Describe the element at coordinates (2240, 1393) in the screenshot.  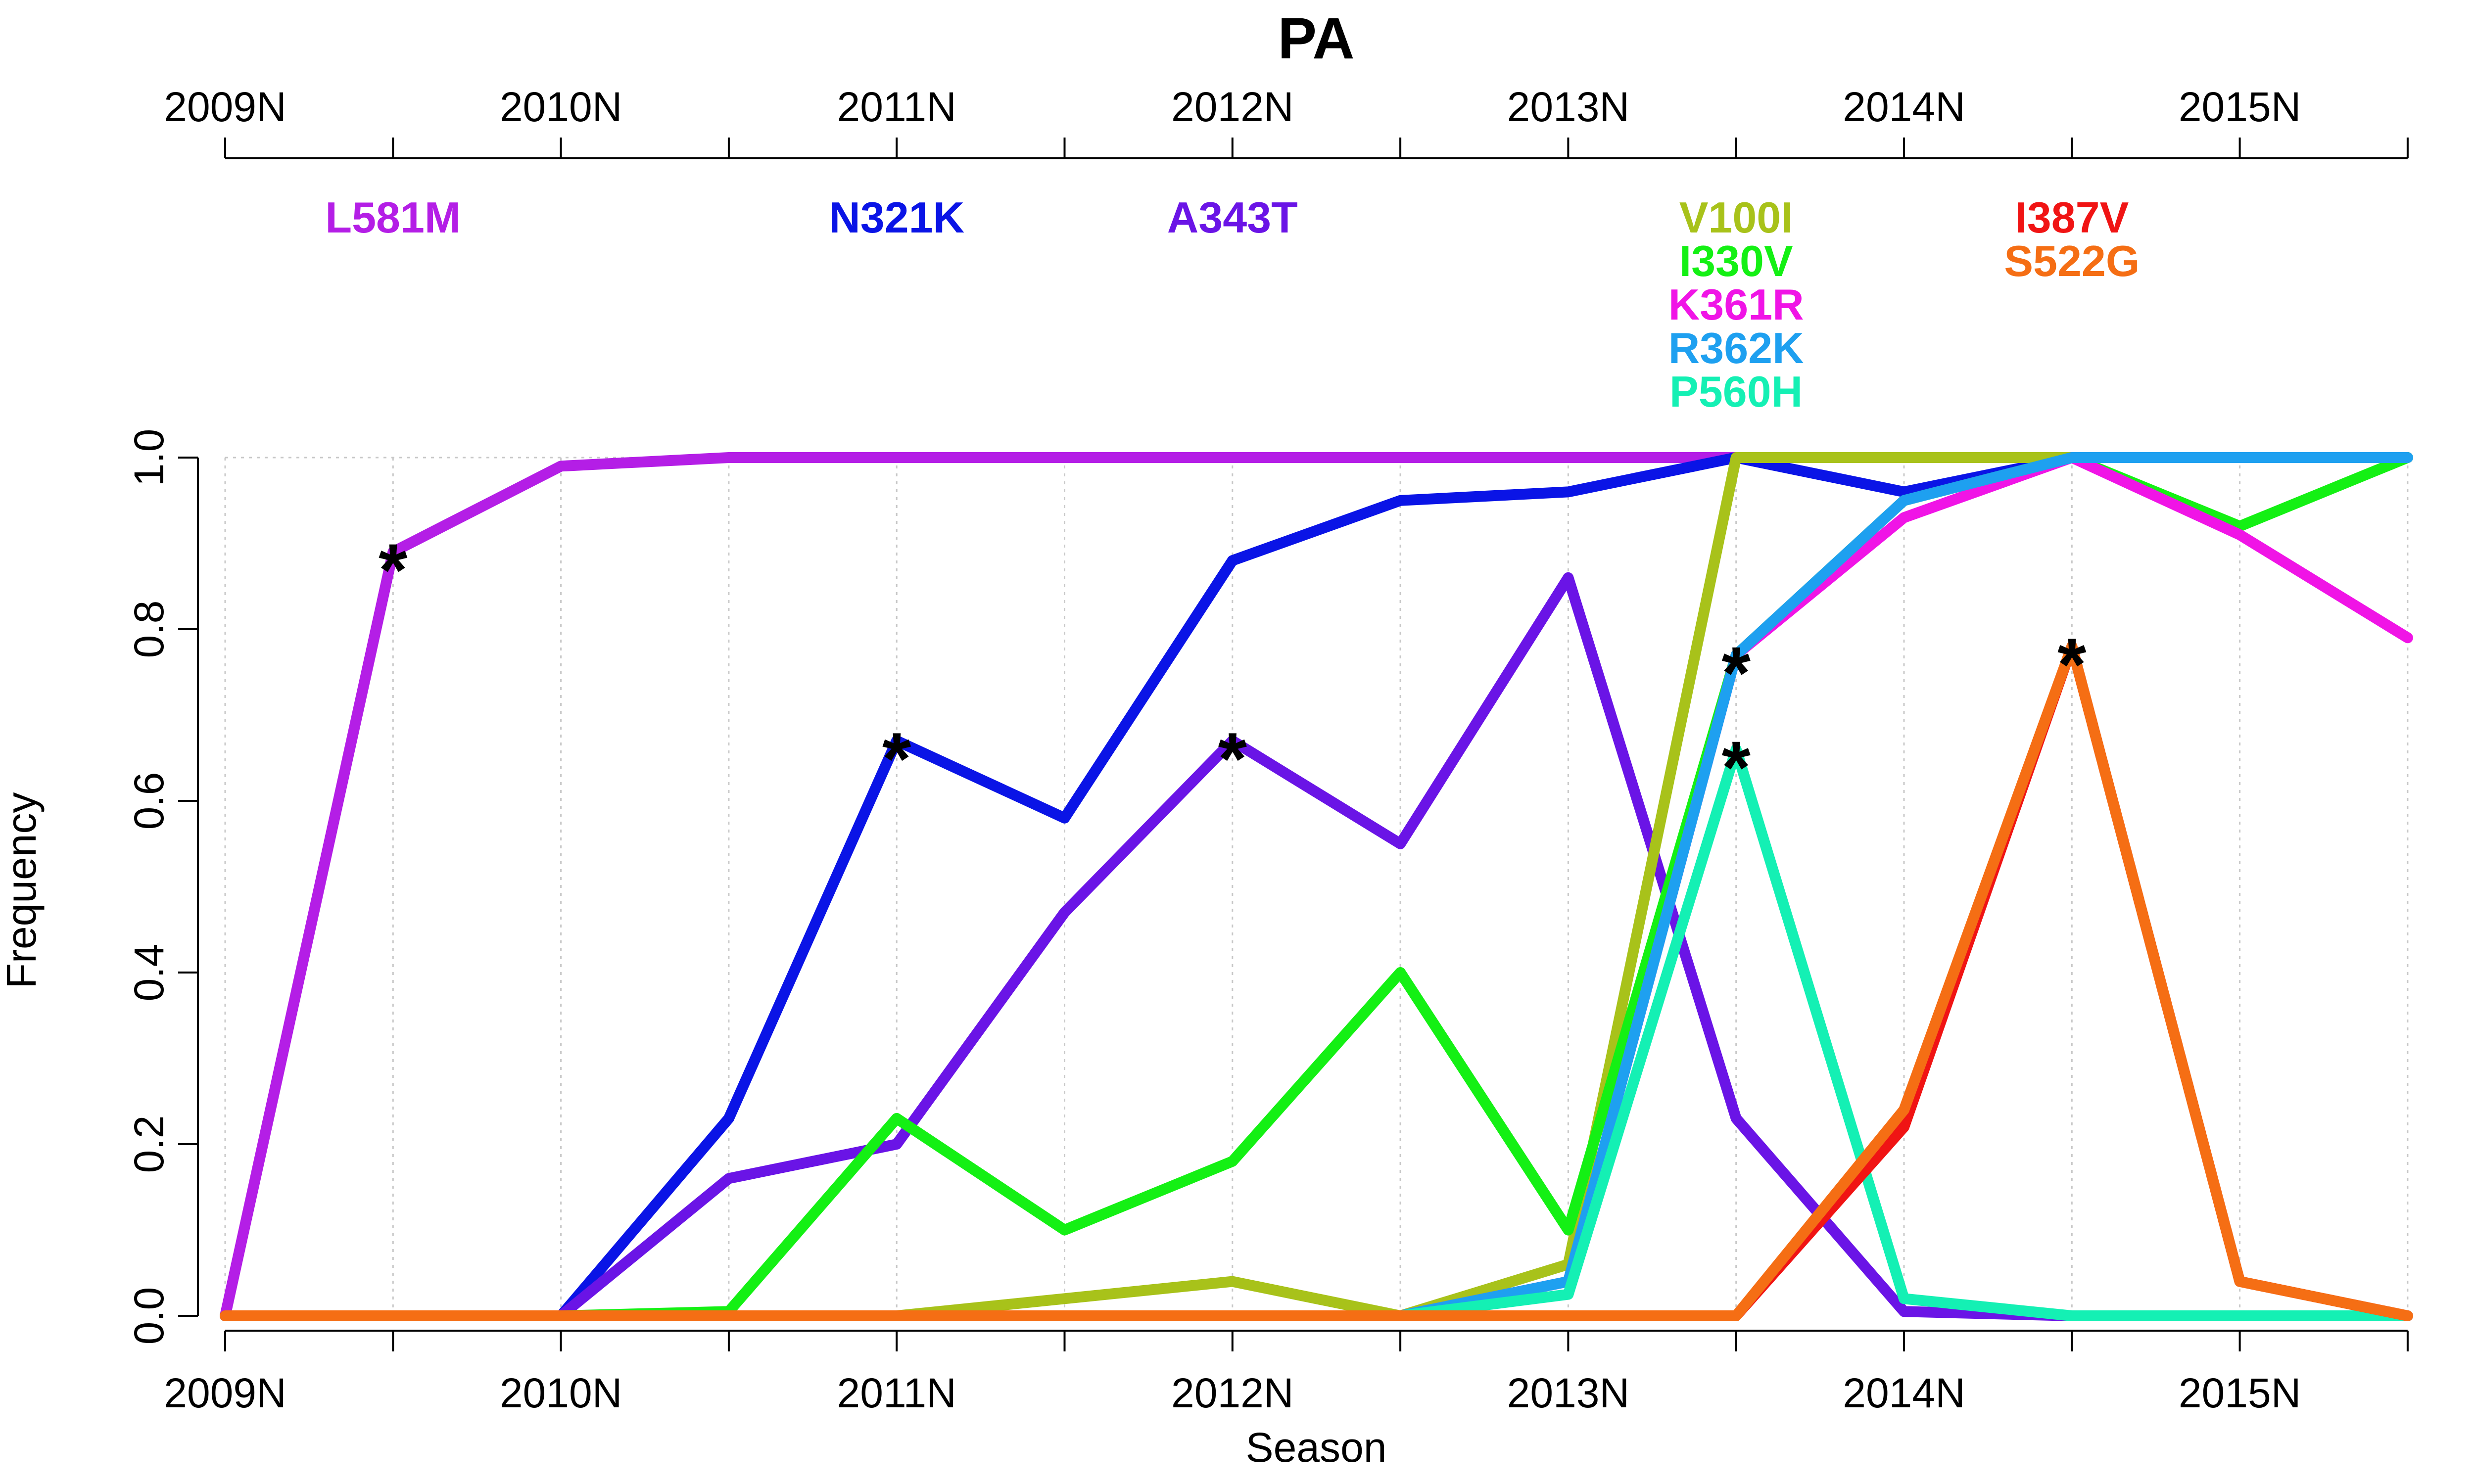
I see `bottom-tick-label: 2015N` at that location.